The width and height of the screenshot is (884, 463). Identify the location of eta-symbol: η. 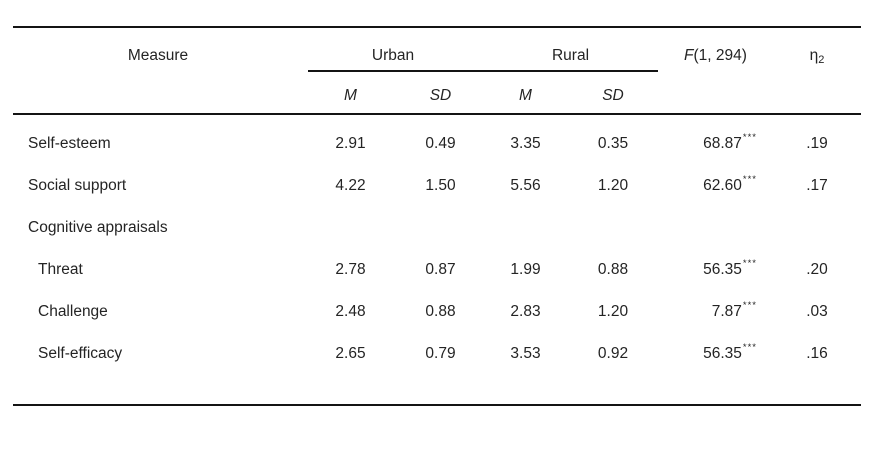
(814, 55).